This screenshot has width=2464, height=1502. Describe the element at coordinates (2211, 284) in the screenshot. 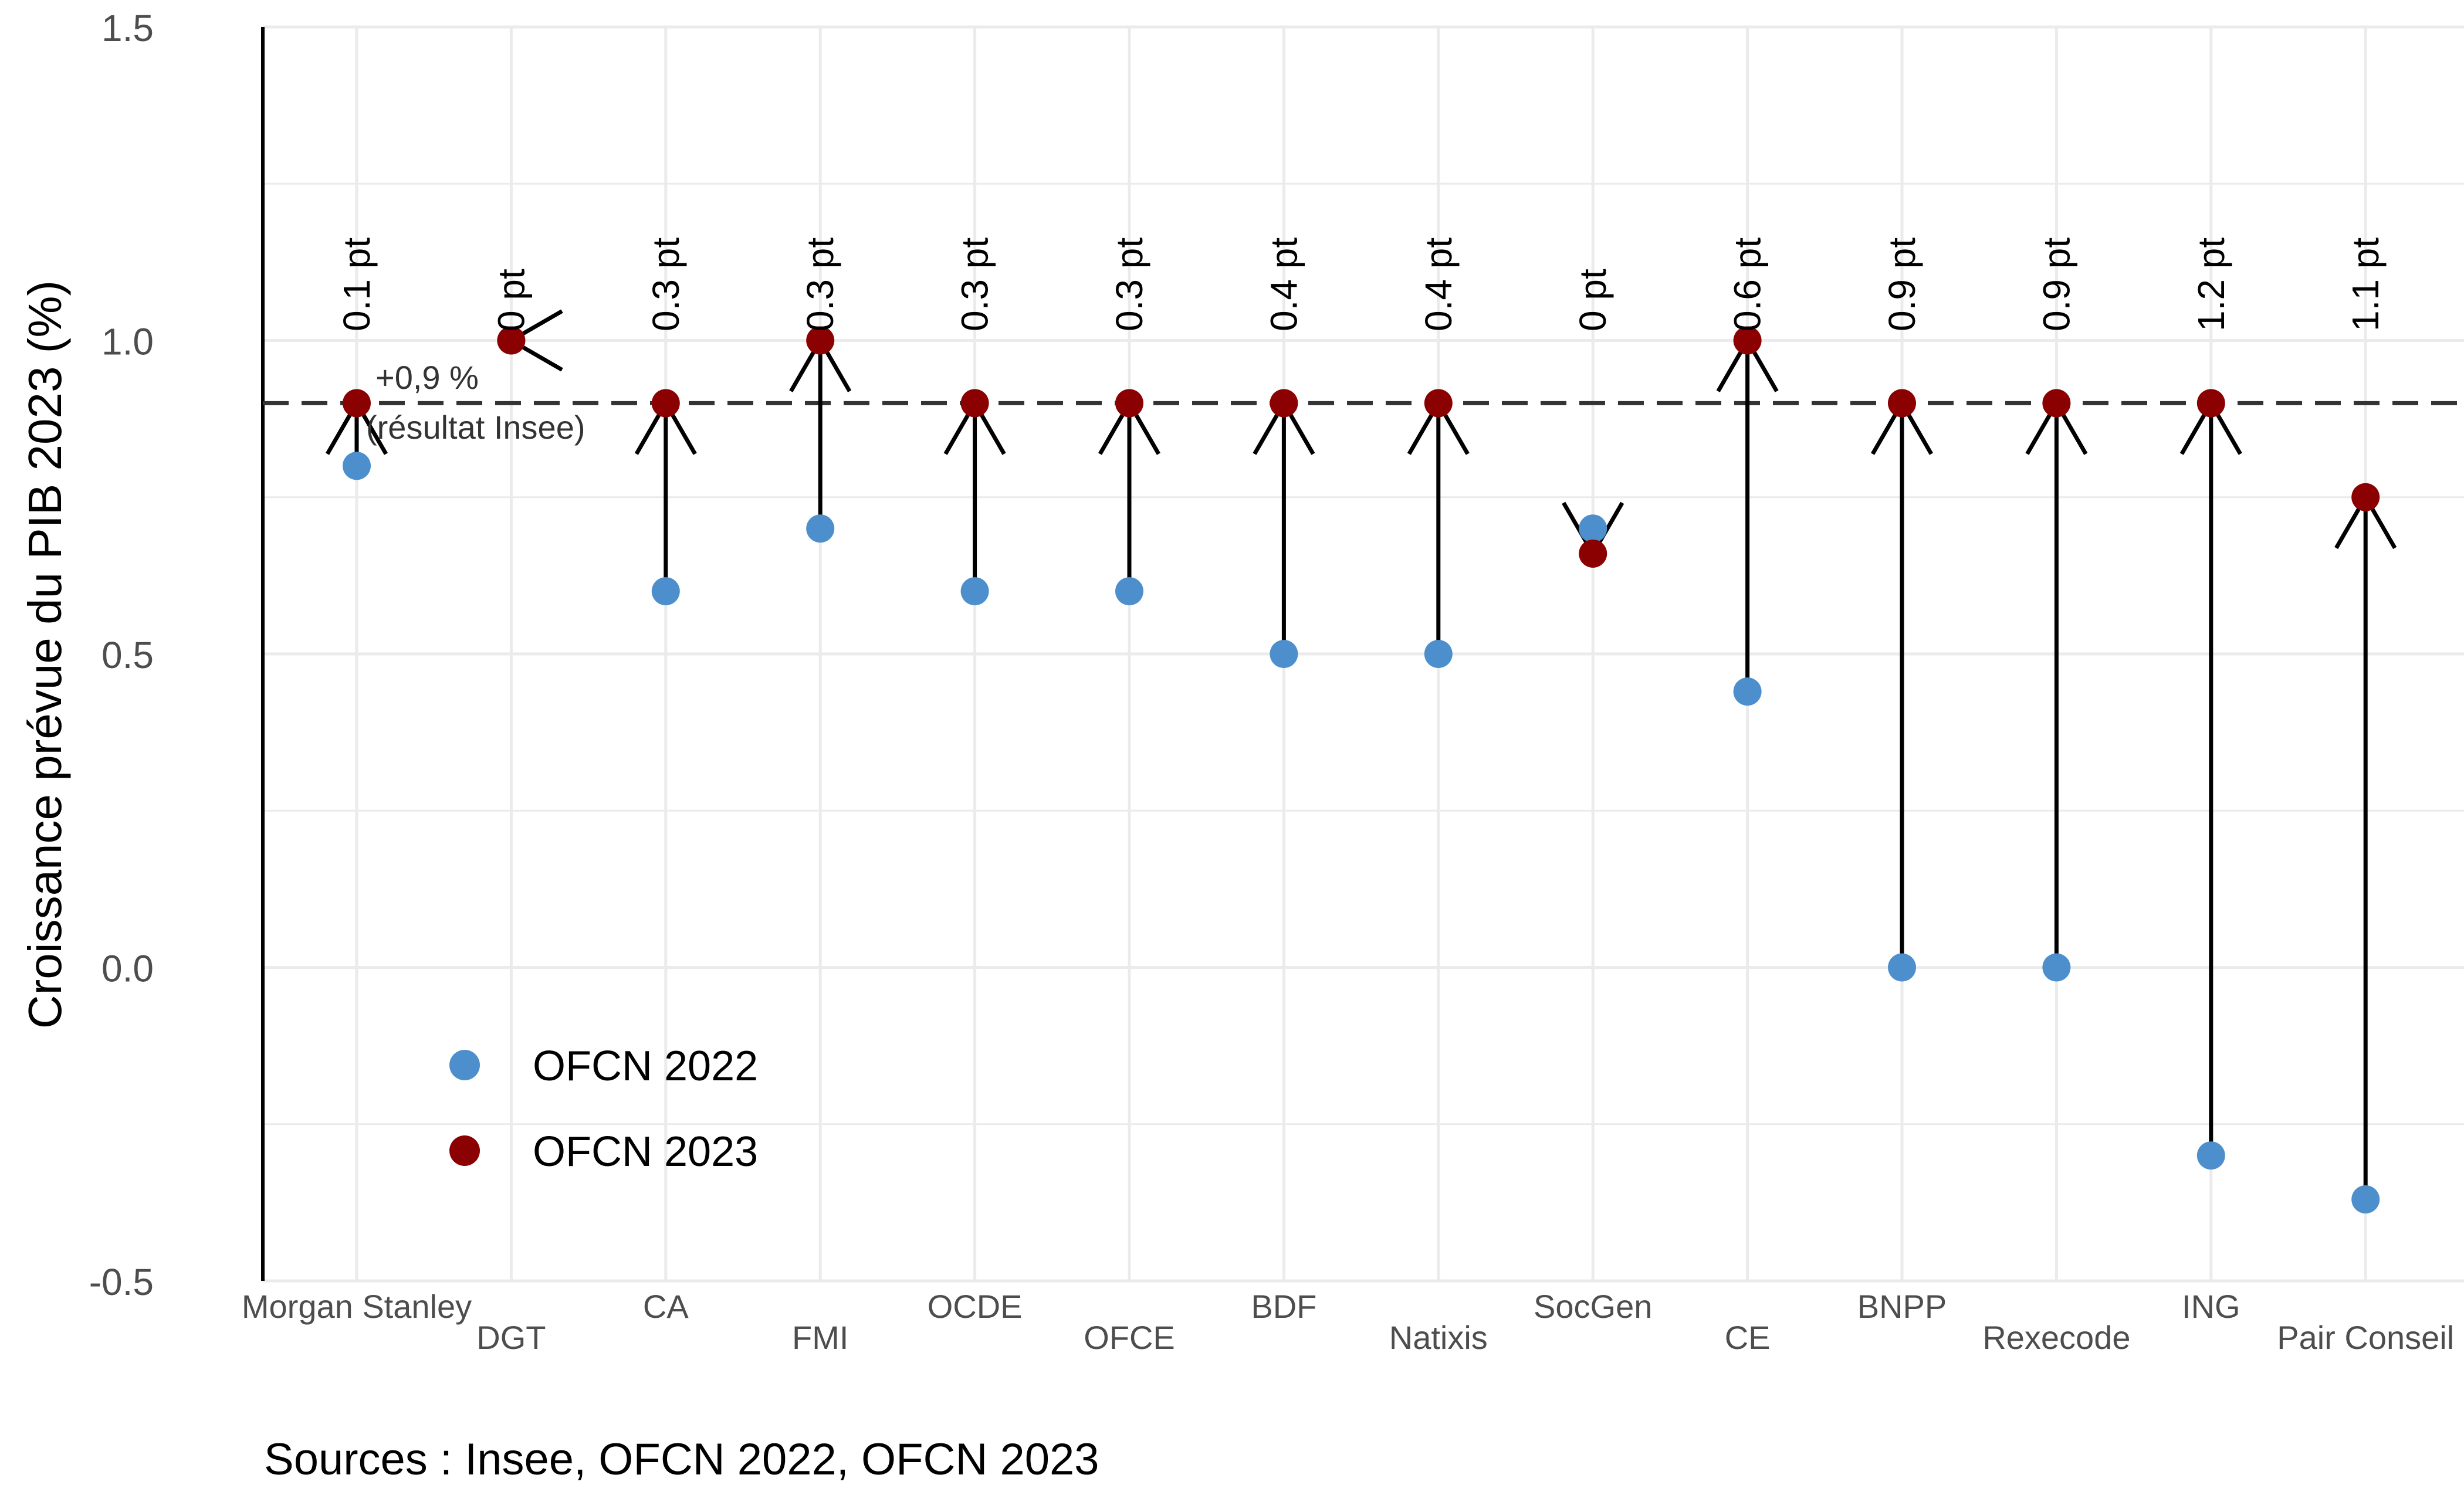

I see `delta-label: 1.2 pt` at that location.